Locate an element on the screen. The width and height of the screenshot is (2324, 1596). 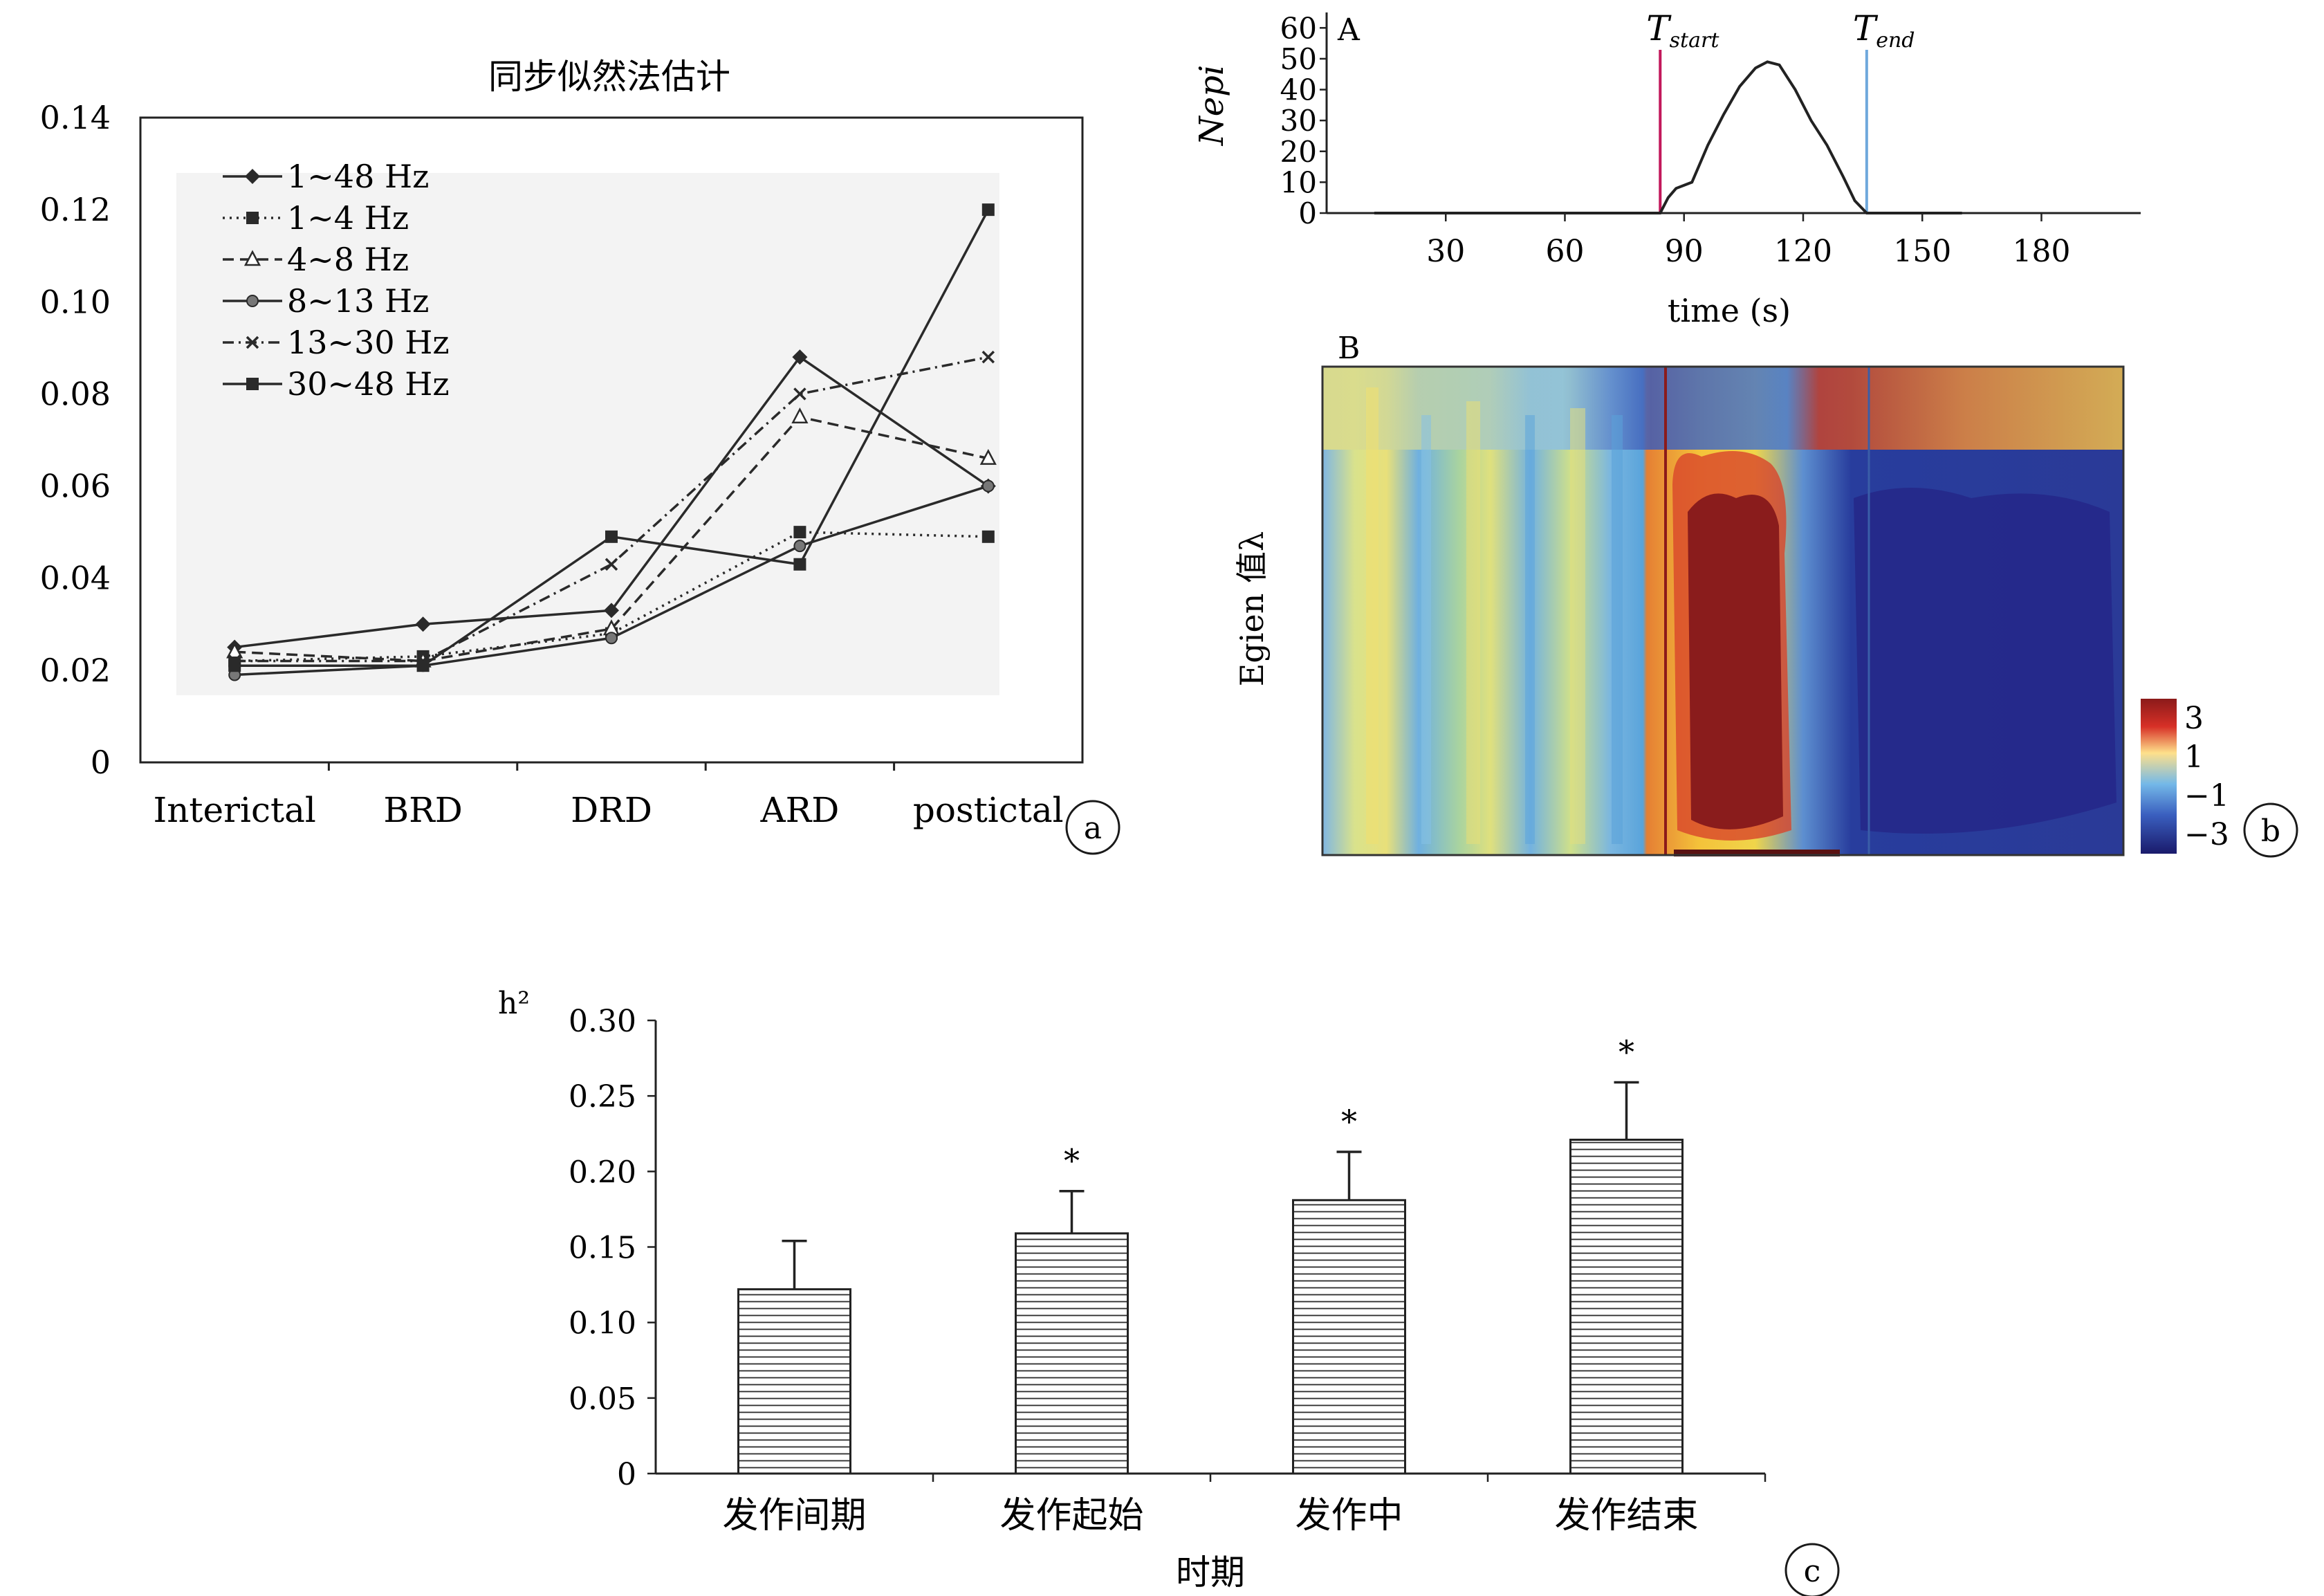
svg-text: b is located at coordinates (2270, 831).